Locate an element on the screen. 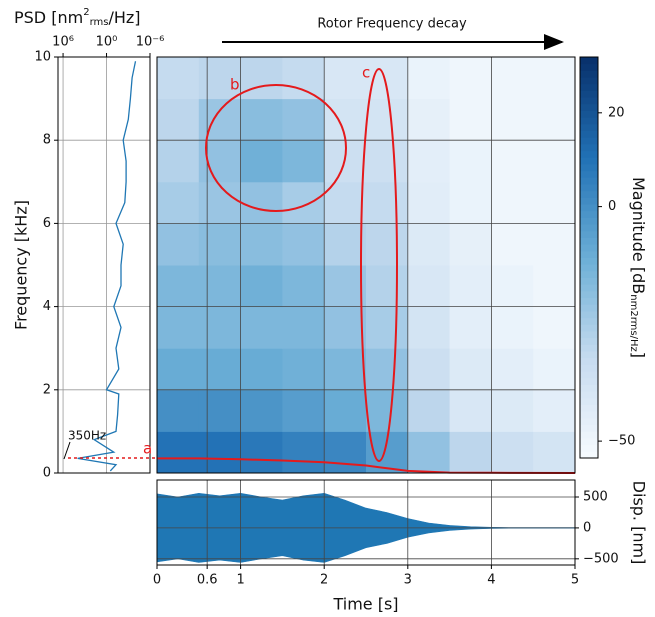  x-tick-label: 10⁻⁶ is located at coordinates (150, 42).